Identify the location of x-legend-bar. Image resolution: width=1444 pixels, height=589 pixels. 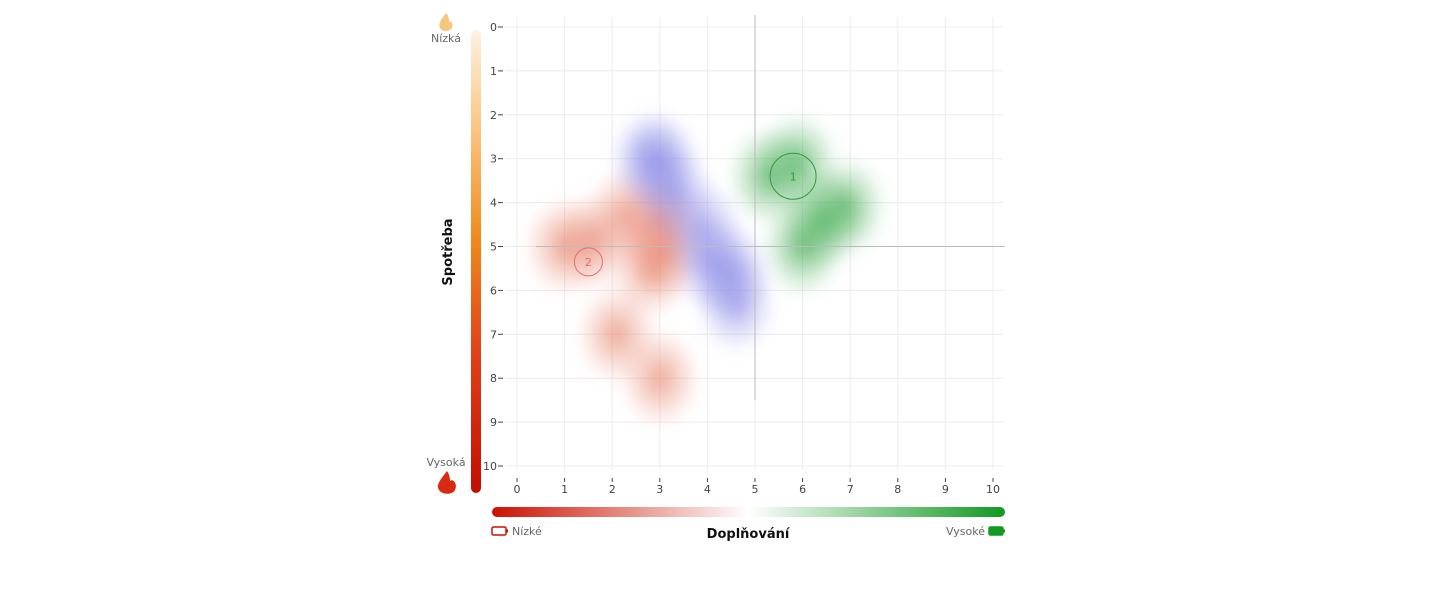
(748, 512).